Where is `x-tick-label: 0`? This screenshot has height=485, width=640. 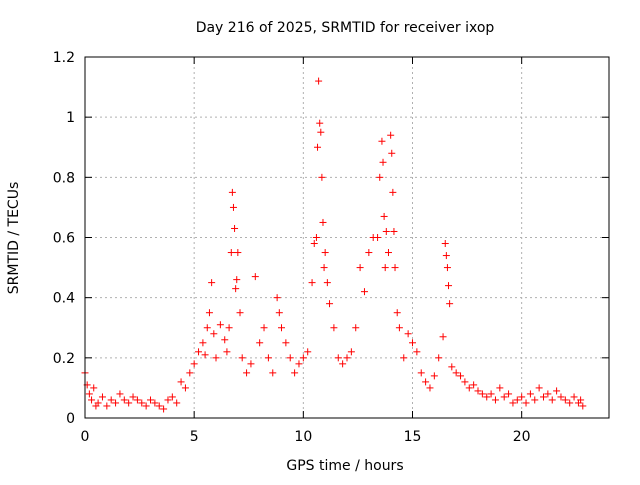
x-tick-label: 0 is located at coordinates (85, 437).